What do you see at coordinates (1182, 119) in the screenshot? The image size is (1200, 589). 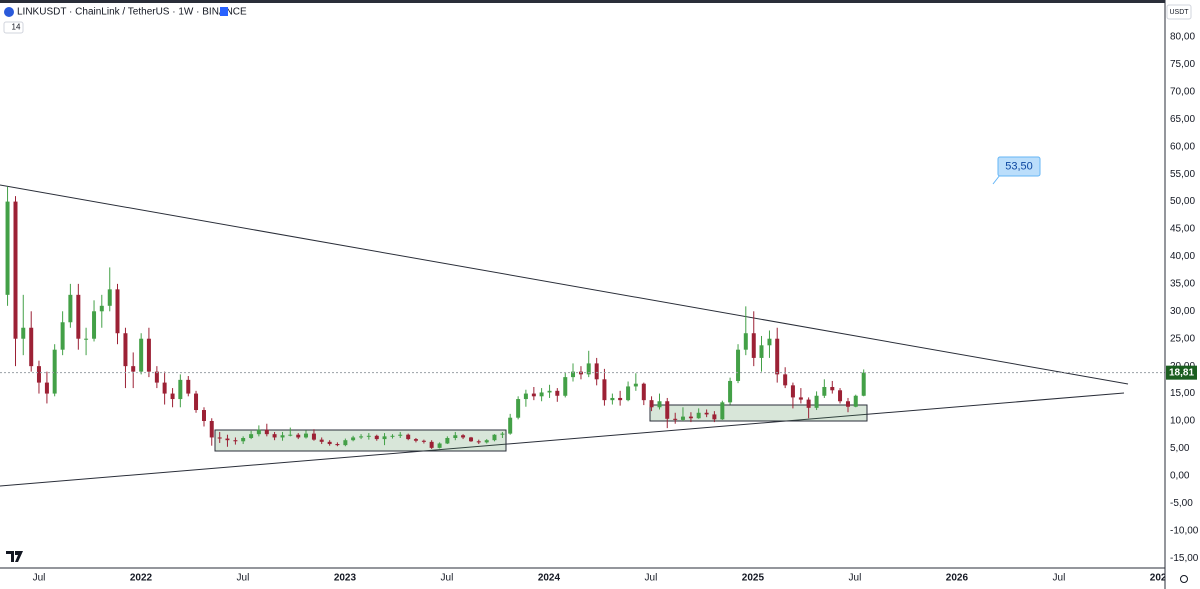 I see `y-tick-label: 65,00` at bounding box center [1182, 119].